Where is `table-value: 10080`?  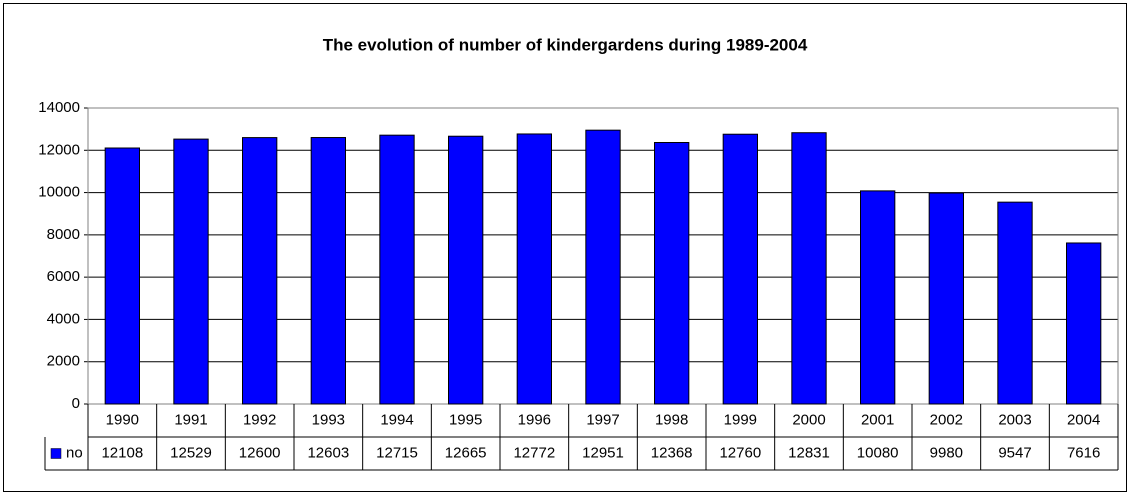
table-value: 10080 is located at coordinates (878, 452).